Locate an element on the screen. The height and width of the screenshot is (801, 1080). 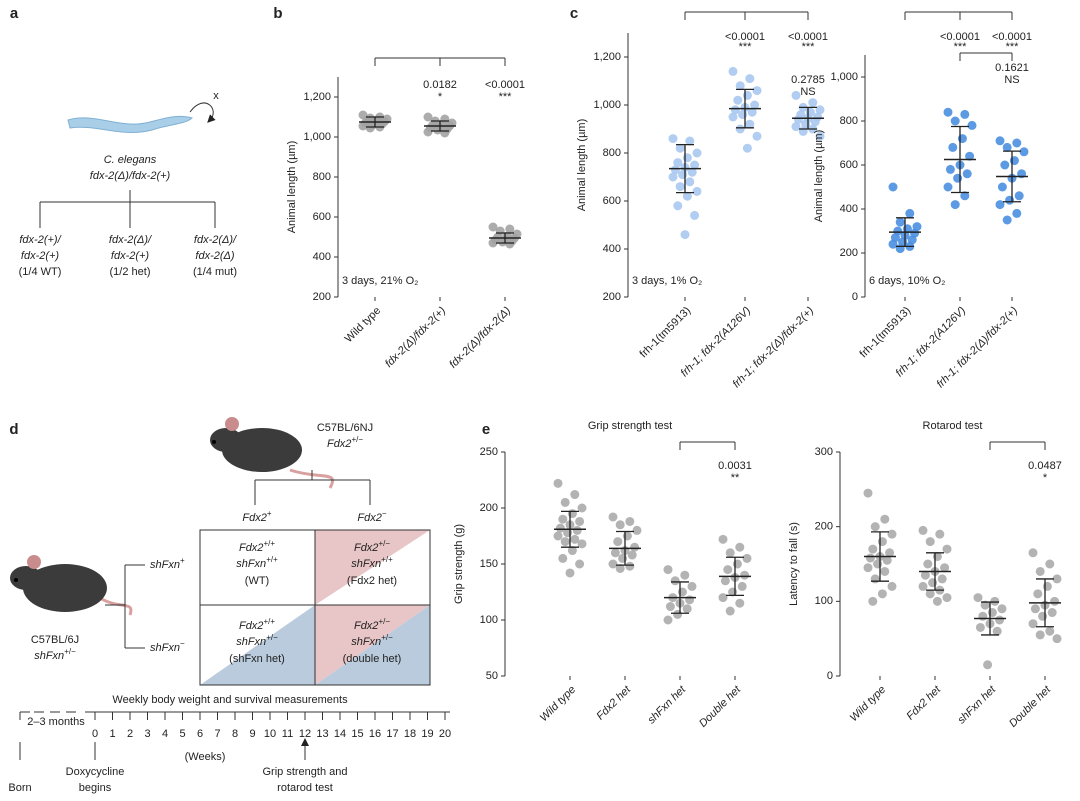
gene: Fdx2 is located at coordinates (254, 518).